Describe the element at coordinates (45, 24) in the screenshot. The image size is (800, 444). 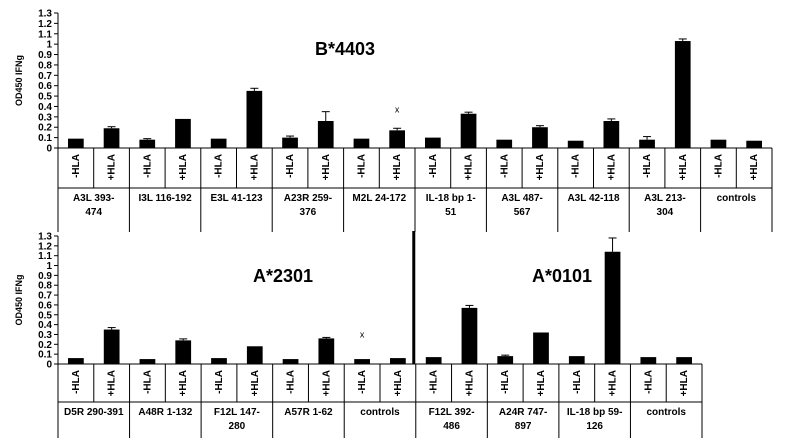
I see `panel1-y-tick-label: 1.2` at that location.